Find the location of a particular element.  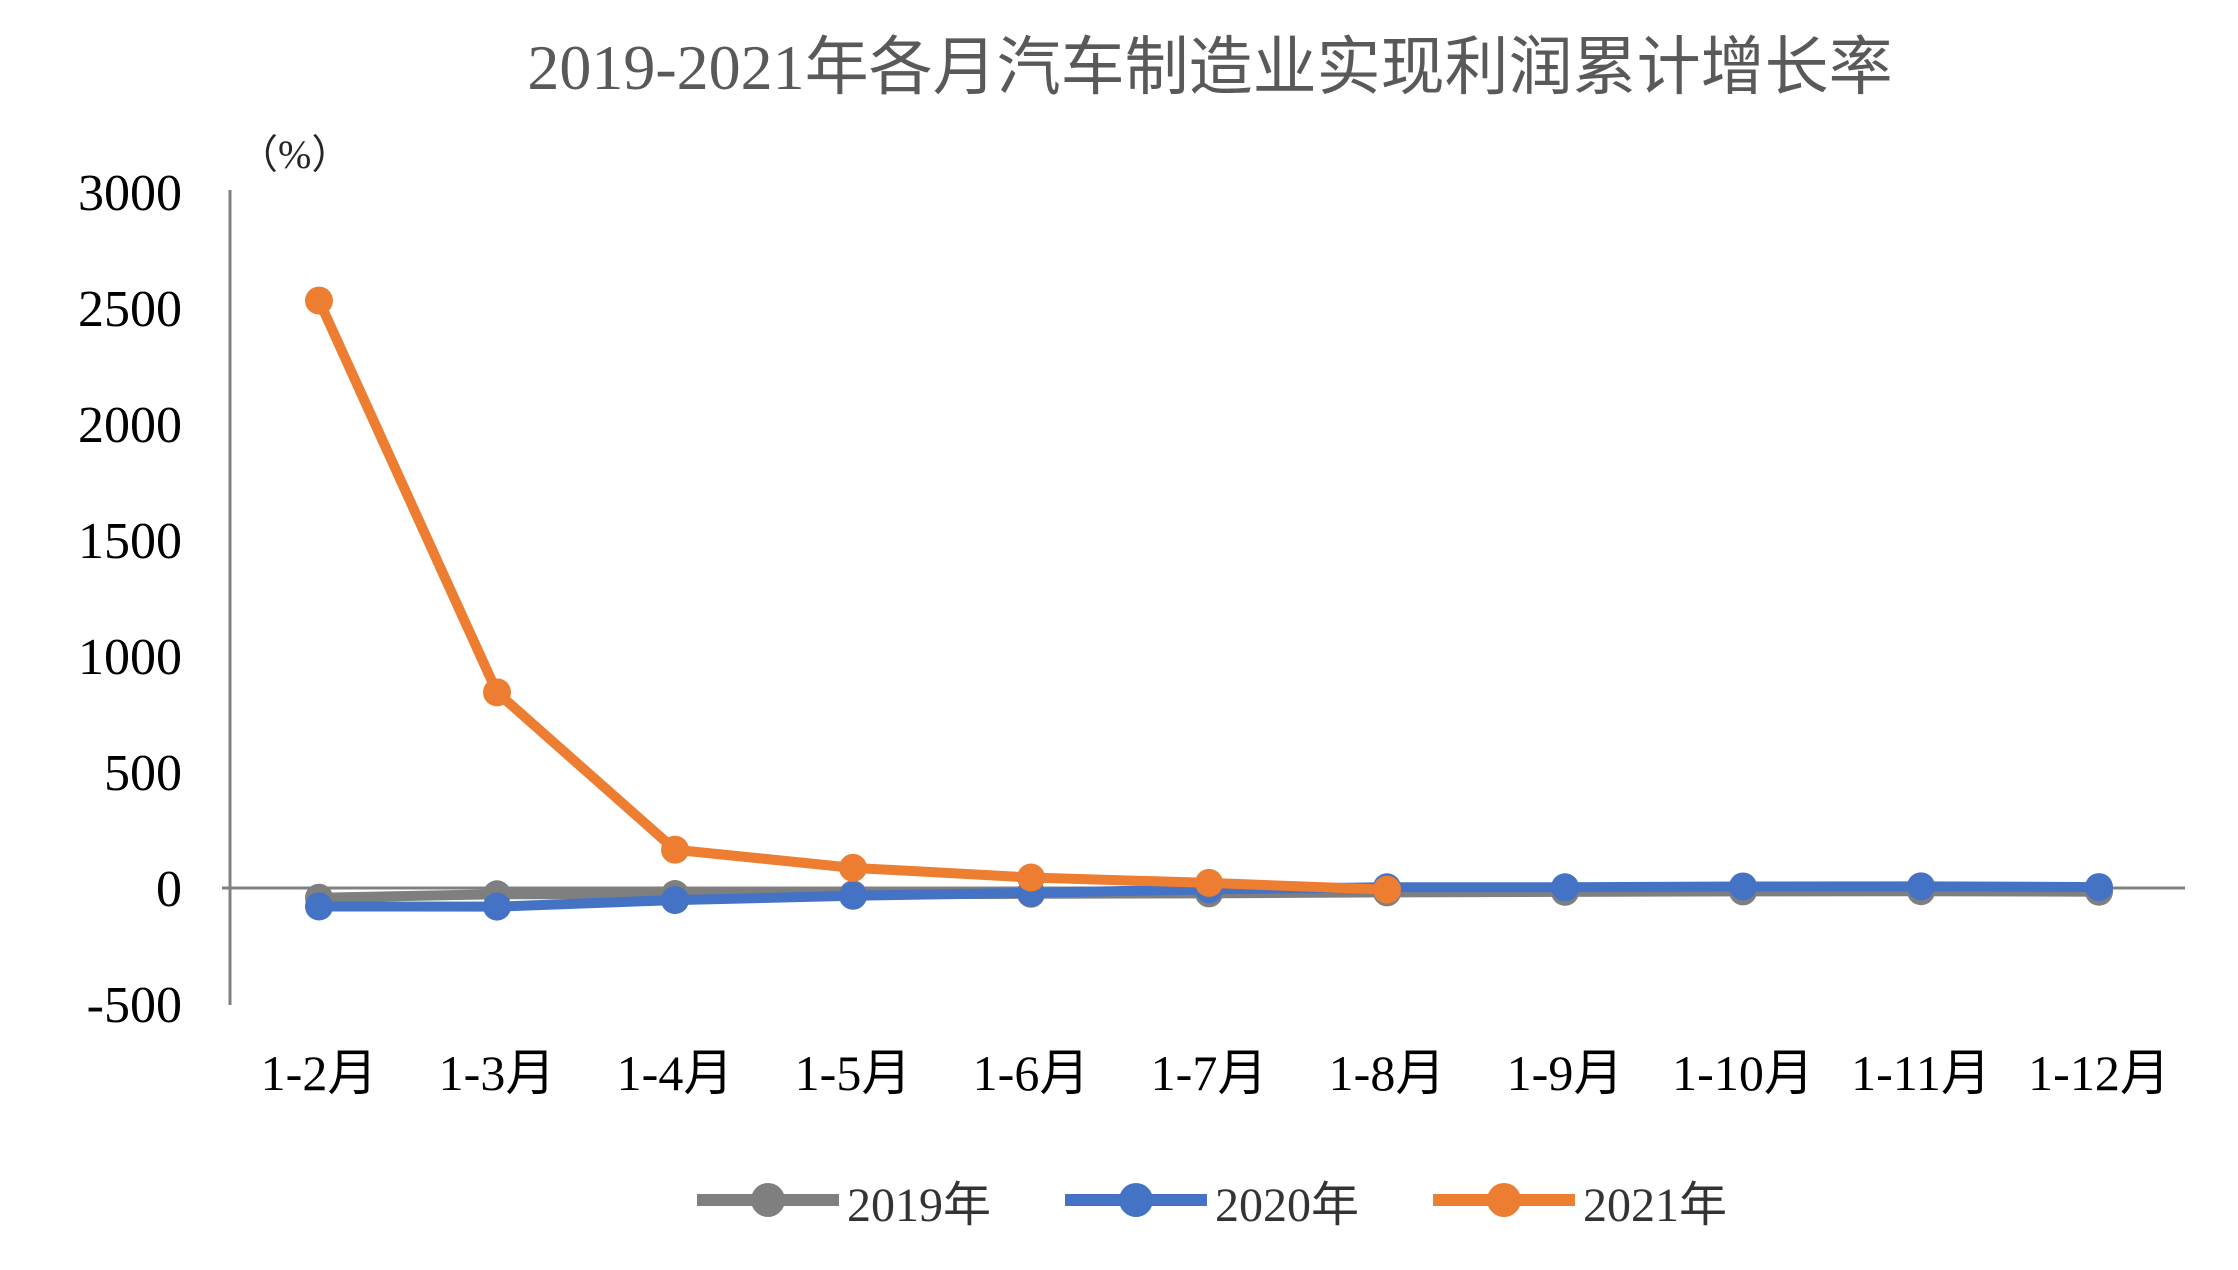

legend-label: 2020年 is located at coordinates (1286, 1205).